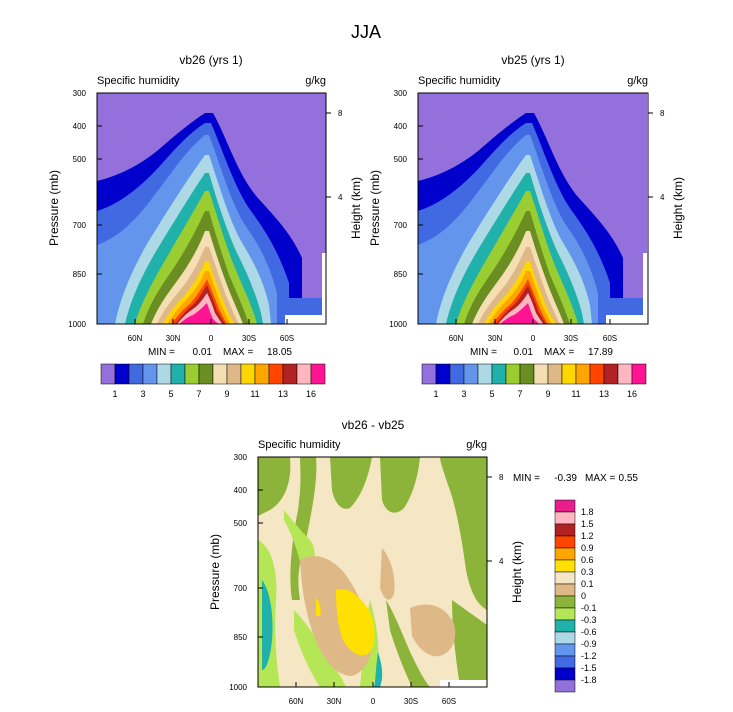 The width and height of the screenshot is (733, 712). Describe the element at coordinates (334, 155) in the screenshot. I see `height-ticks: 8 4` at that location.